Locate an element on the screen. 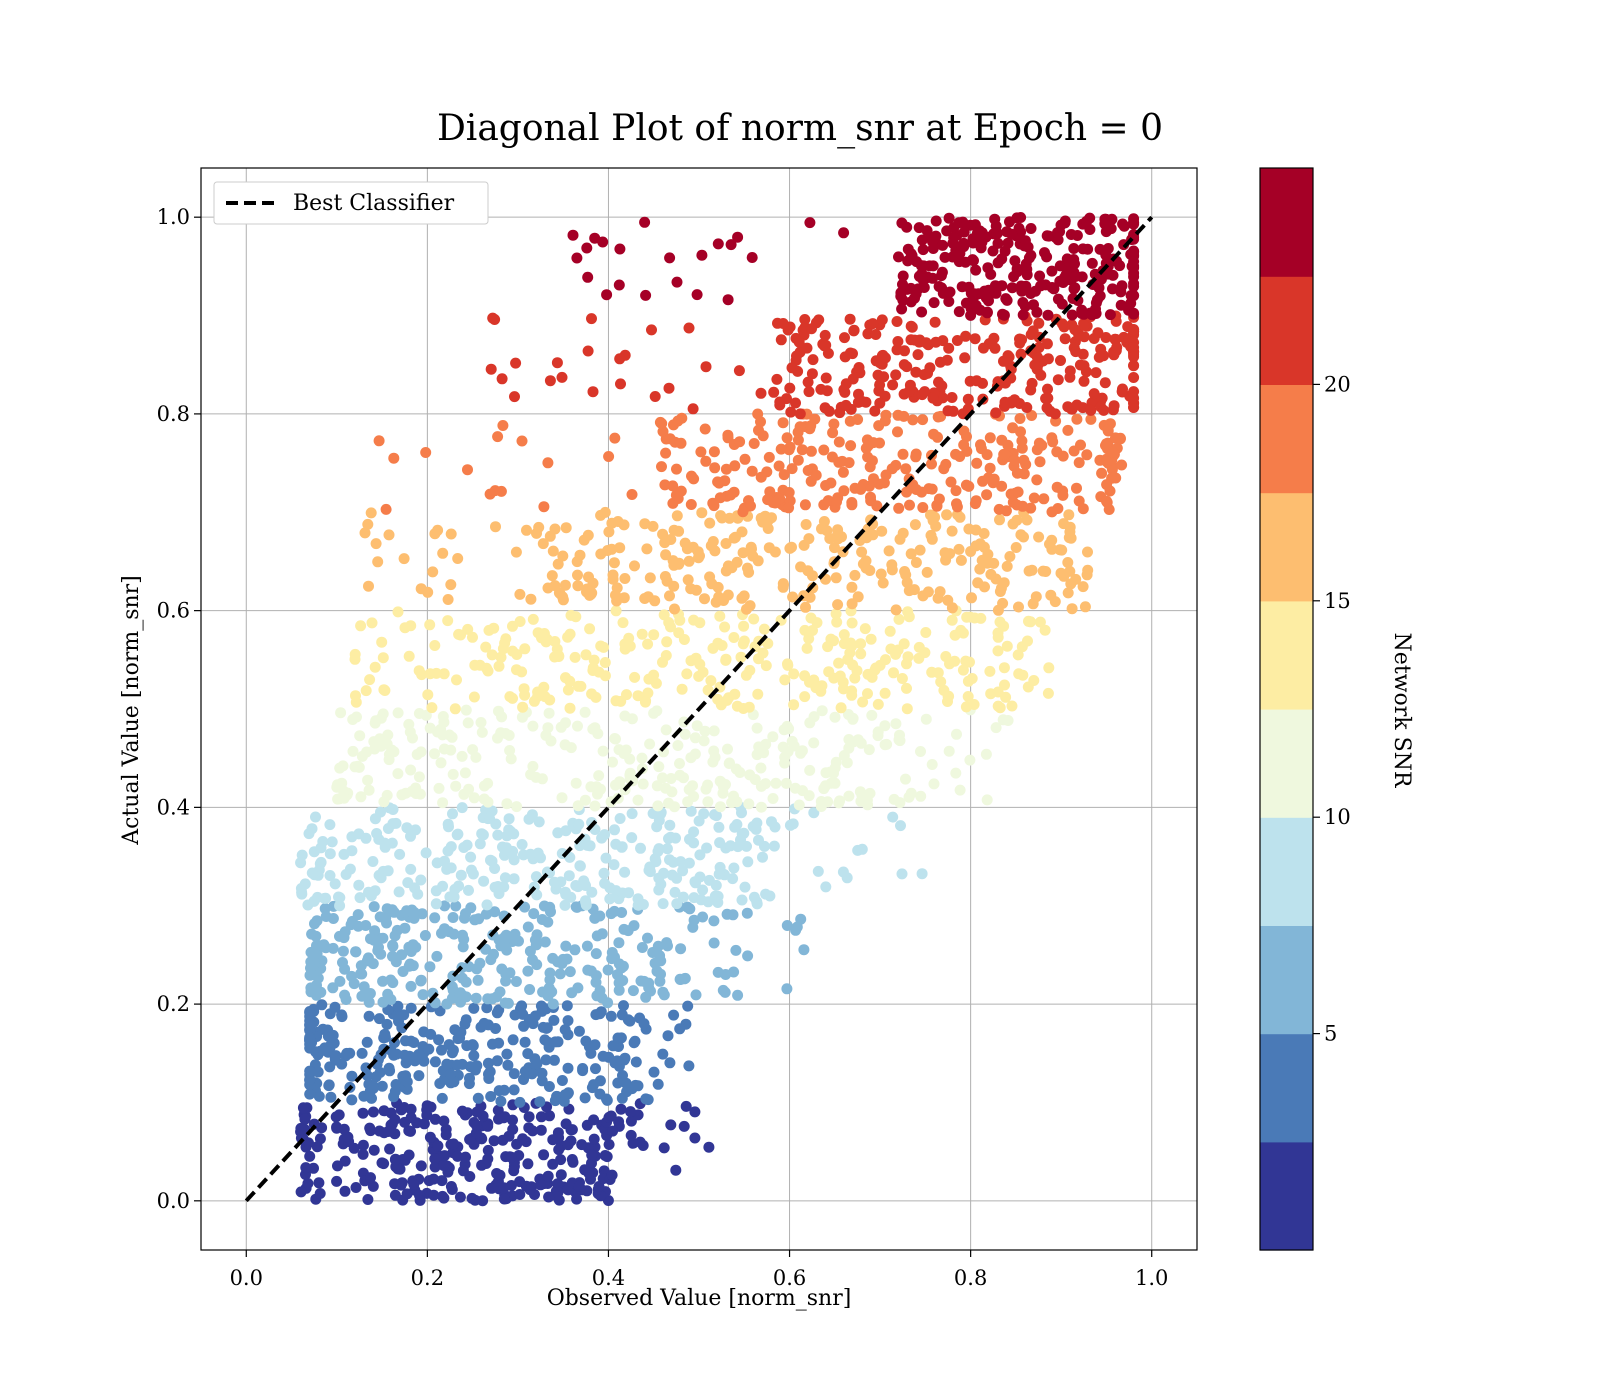 This screenshot has height=1400, width=1600. x-tick-label: 0.4 is located at coordinates (608, 1278).